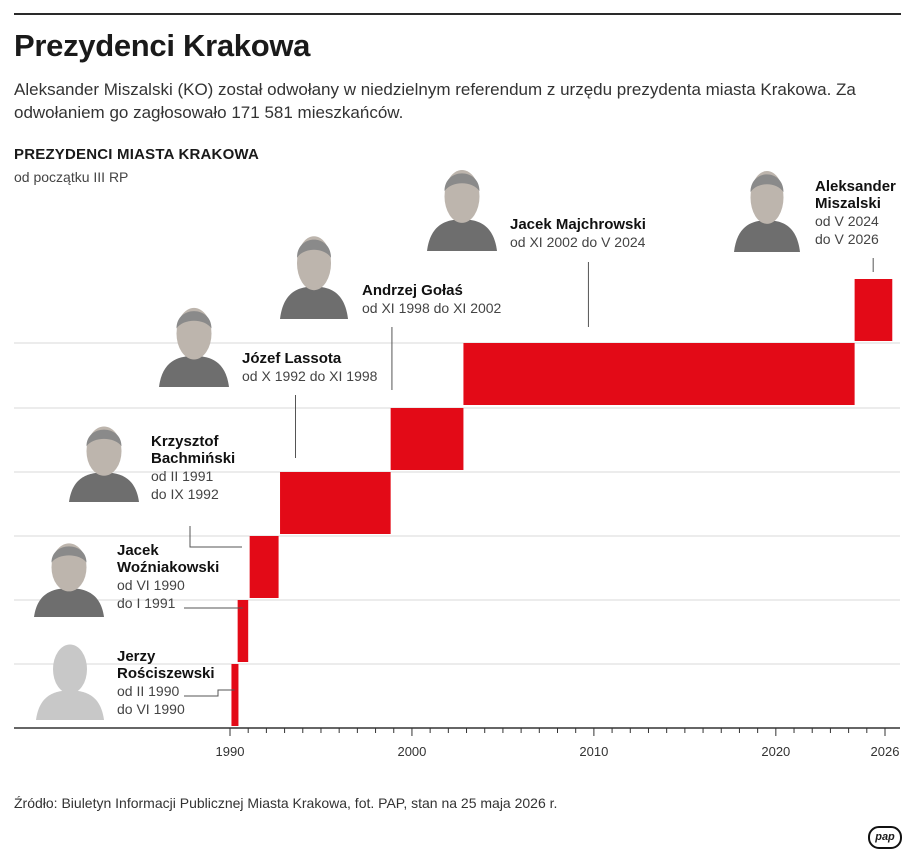  I want to click on x-tick-label: 2000, so click(411, 751).